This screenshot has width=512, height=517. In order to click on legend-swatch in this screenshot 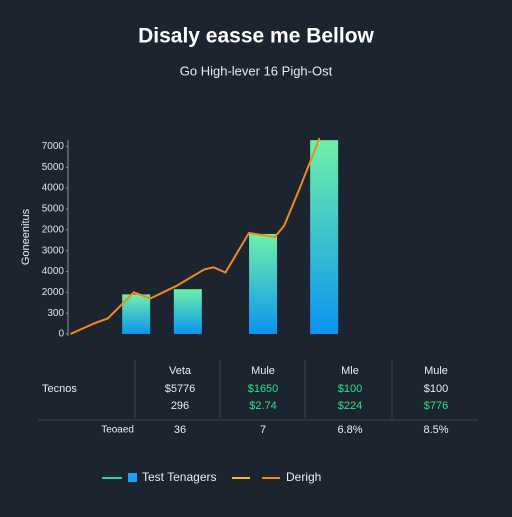, I will do `click(132, 477)`.